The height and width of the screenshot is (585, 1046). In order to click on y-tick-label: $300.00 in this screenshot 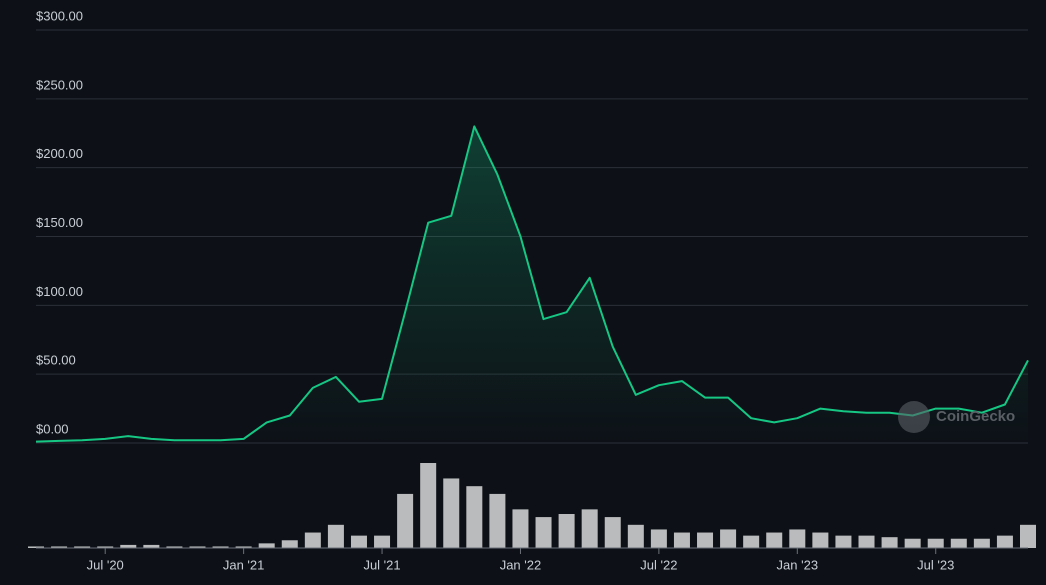, I will do `click(59, 15)`.